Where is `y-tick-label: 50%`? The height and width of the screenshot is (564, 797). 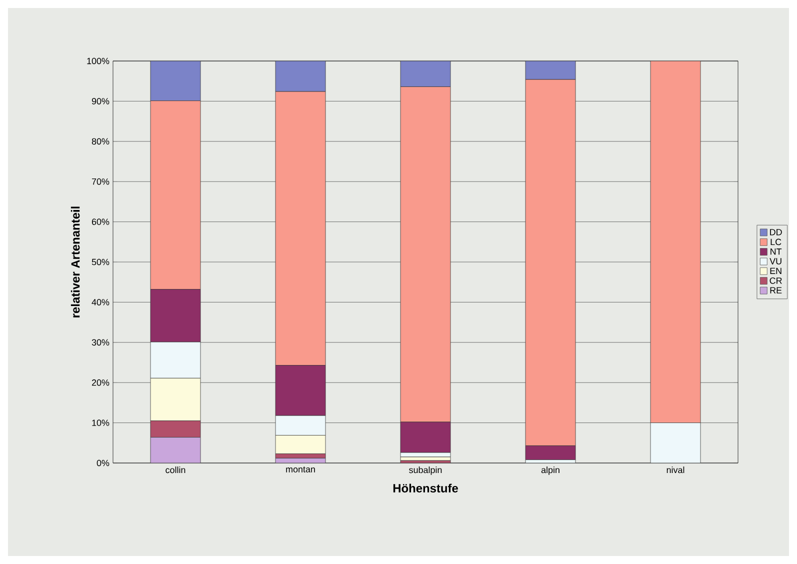 y-tick-label: 50% is located at coordinates (101, 262).